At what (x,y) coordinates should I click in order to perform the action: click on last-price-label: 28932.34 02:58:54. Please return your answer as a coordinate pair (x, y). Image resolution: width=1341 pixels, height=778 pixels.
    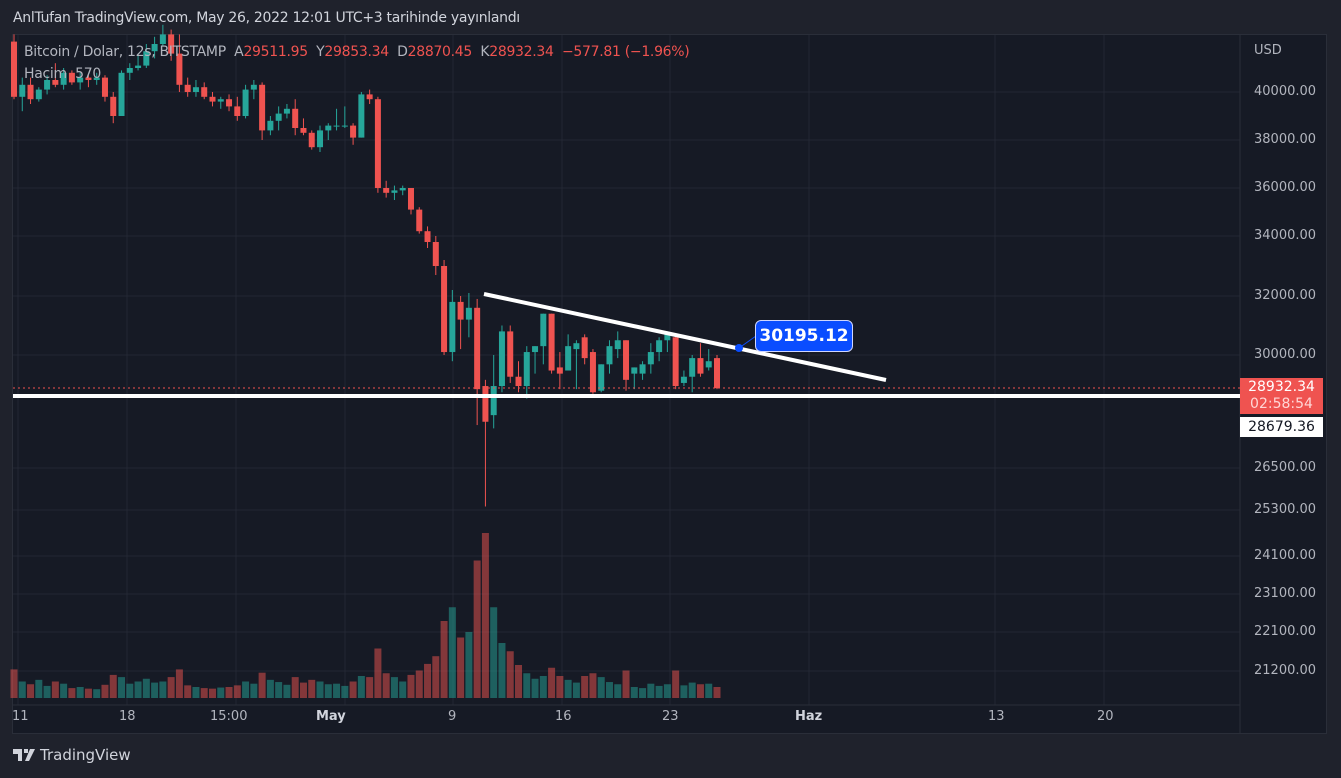
    Looking at the image, I should click on (1281, 396).